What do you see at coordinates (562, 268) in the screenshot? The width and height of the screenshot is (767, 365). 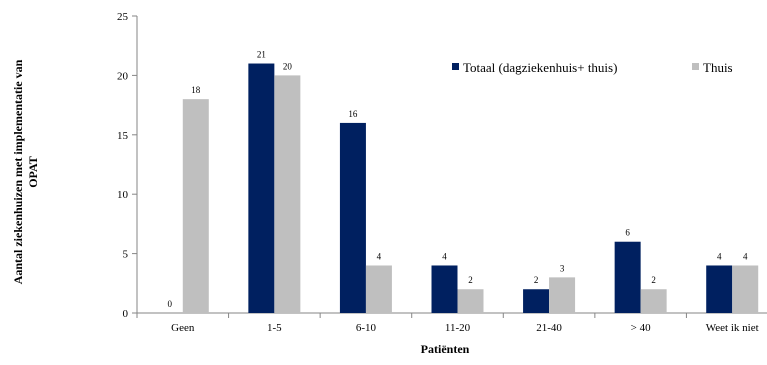 I see `data-label: 3` at bounding box center [562, 268].